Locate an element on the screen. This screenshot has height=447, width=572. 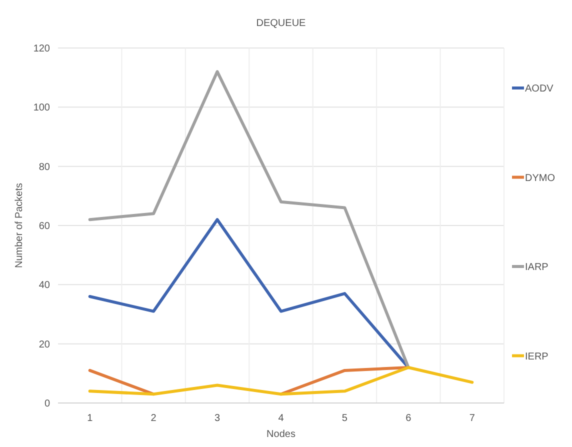
x-tick-label: 5 is located at coordinates (345, 418).